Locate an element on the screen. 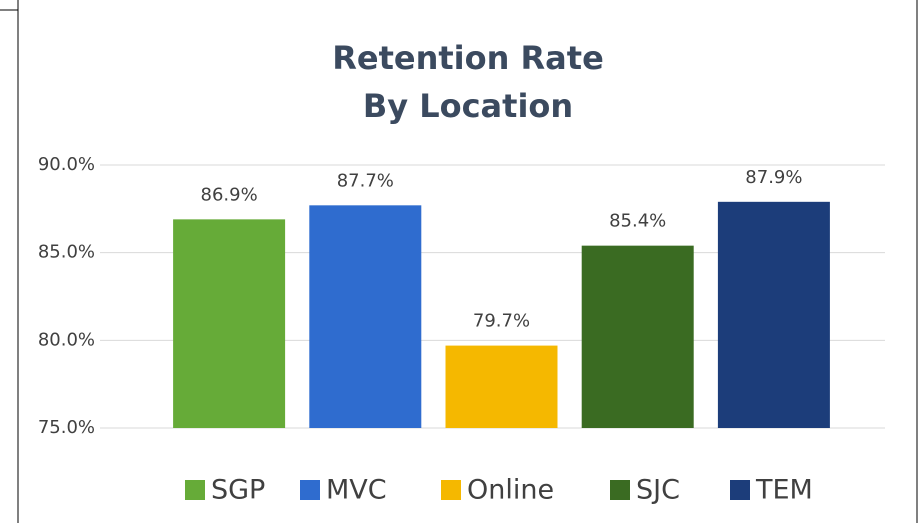  chart-title: Retention Rate is located at coordinates (468, 58).